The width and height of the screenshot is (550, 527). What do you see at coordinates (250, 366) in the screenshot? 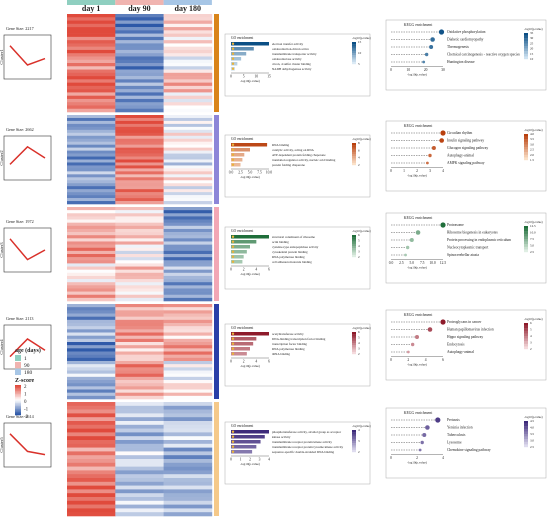
I see `go-axis-label: -log10(p.value)` at bounding box center [250, 366].